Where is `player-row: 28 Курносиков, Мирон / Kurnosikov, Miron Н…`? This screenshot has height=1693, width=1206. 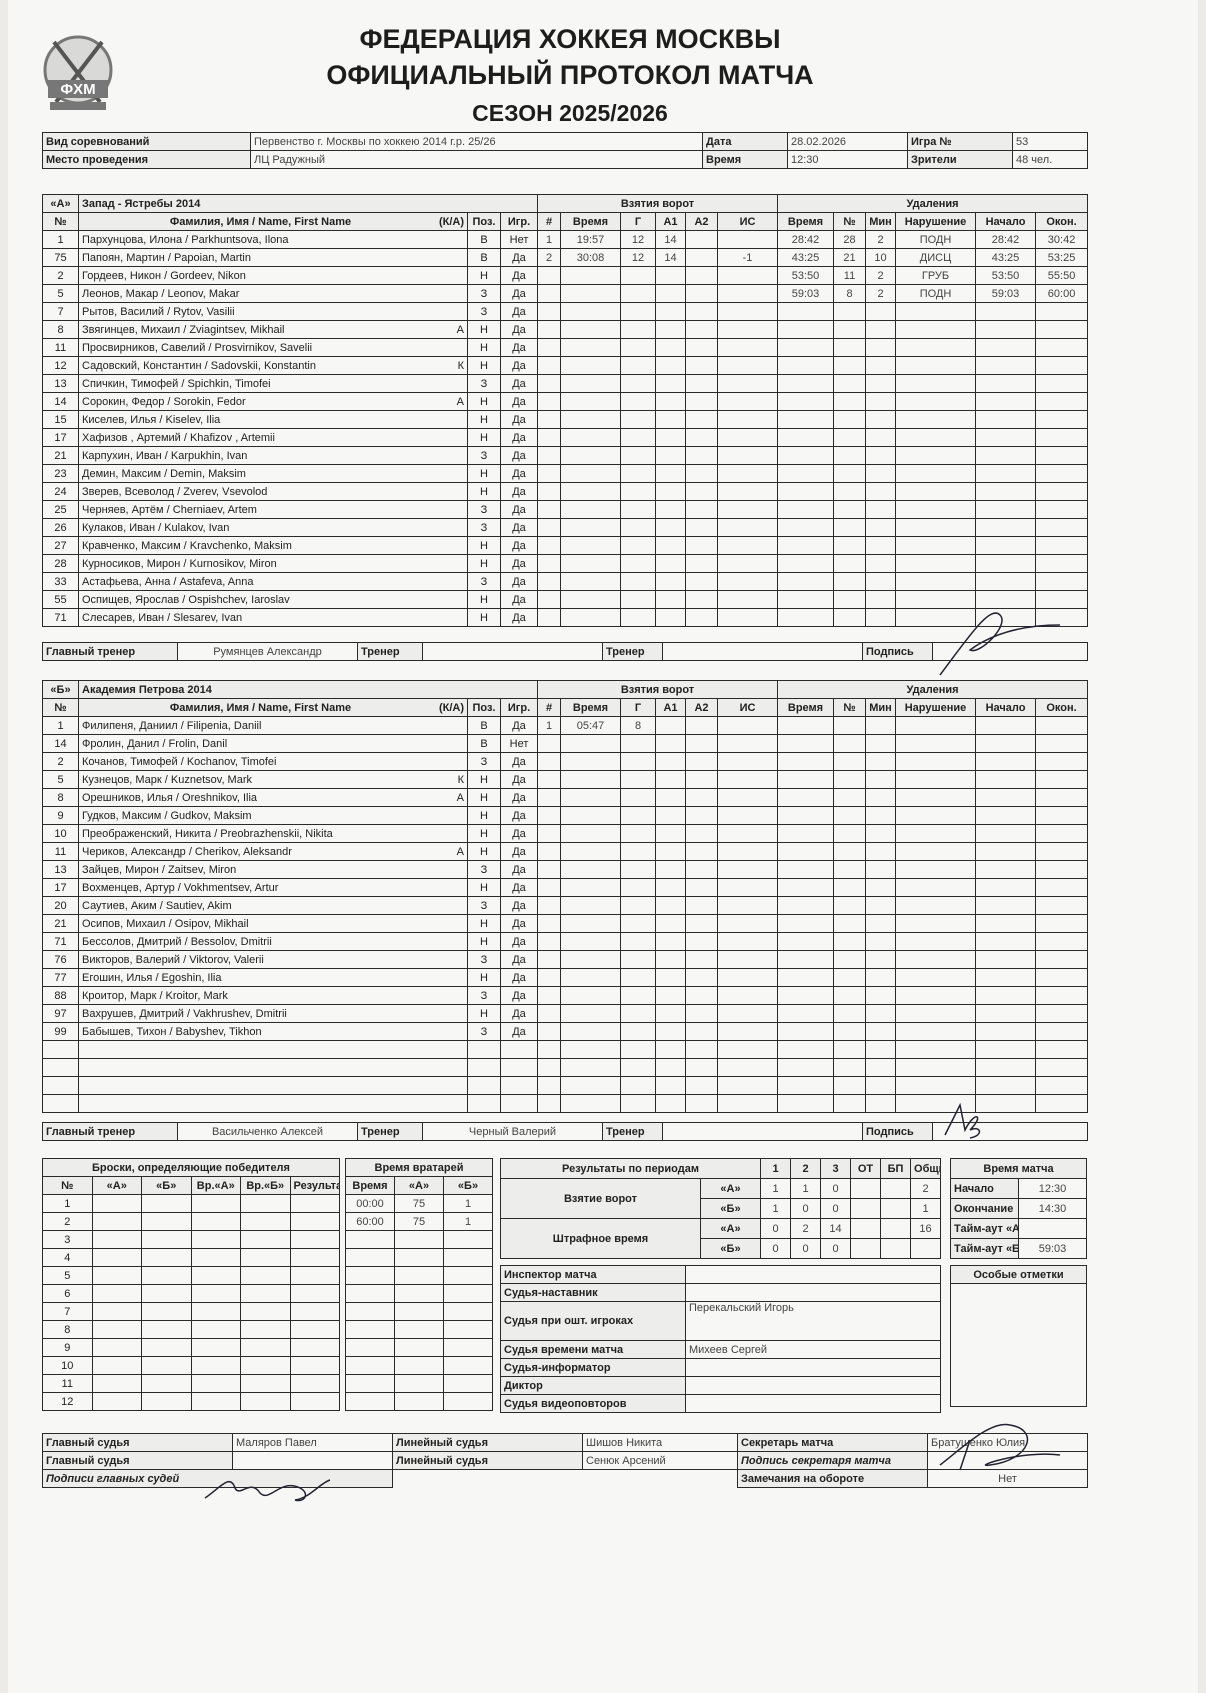 player-row: 28 Курносиков, Мирон / Kurnosikov, Miron Н… is located at coordinates (565, 563).